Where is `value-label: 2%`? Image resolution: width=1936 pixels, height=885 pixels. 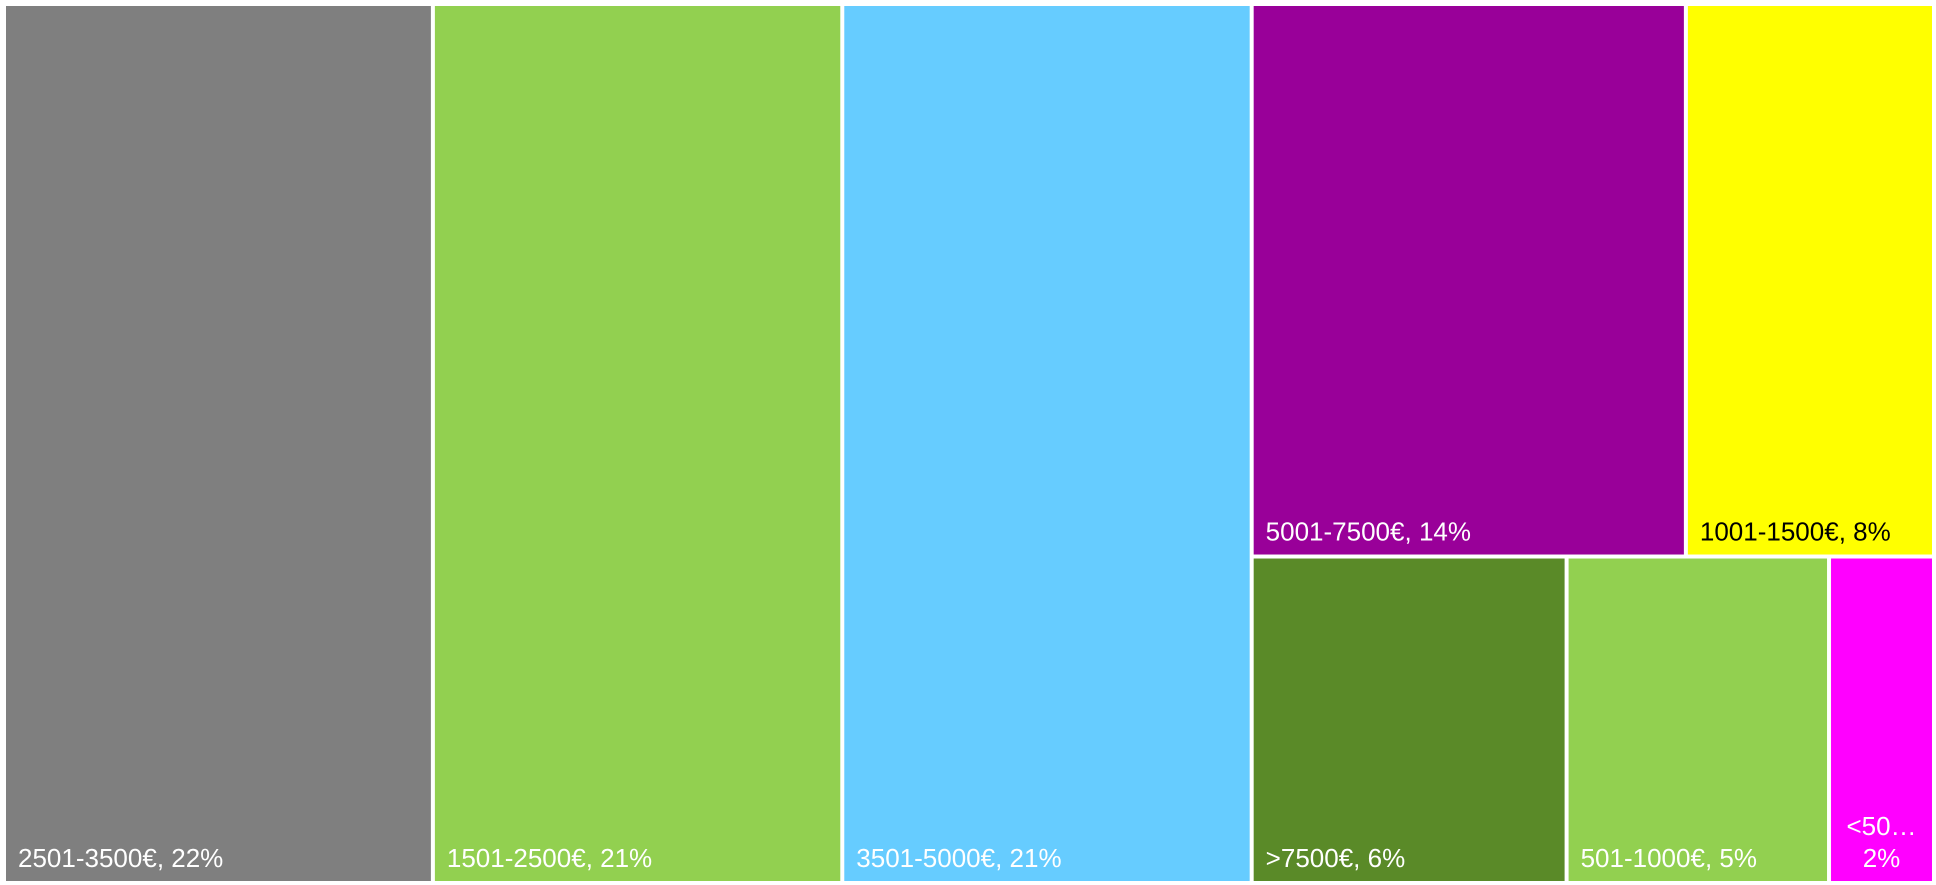
value-label: 2% is located at coordinates (1882, 858).